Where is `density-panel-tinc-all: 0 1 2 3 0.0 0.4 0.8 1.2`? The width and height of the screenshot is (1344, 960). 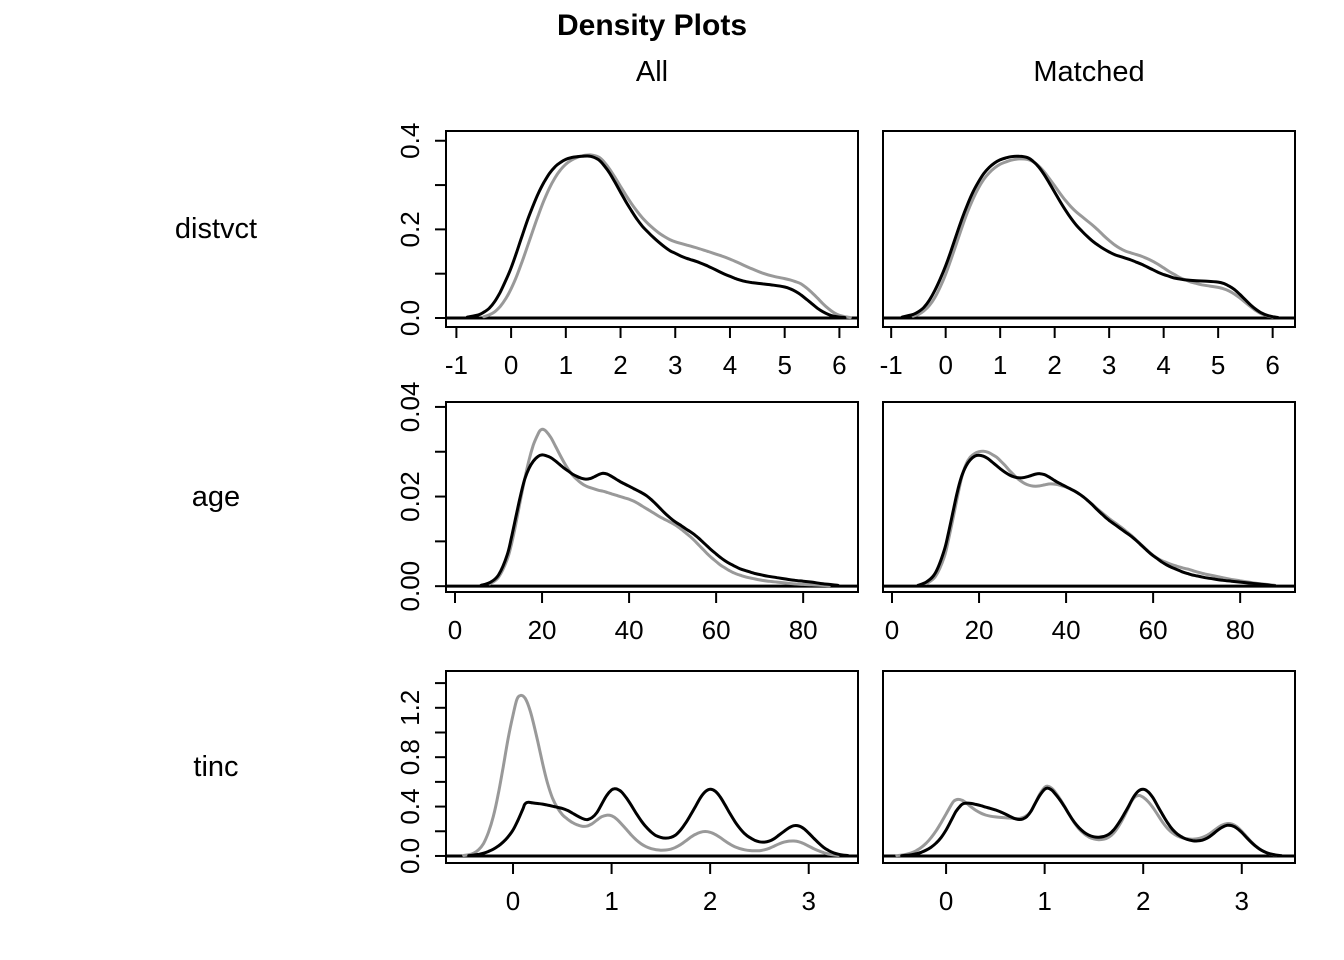
density-panel-tinc-all: 0 1 2 3 0.0 0.4 0.8 1.2 is located at coordinates (627, 793).